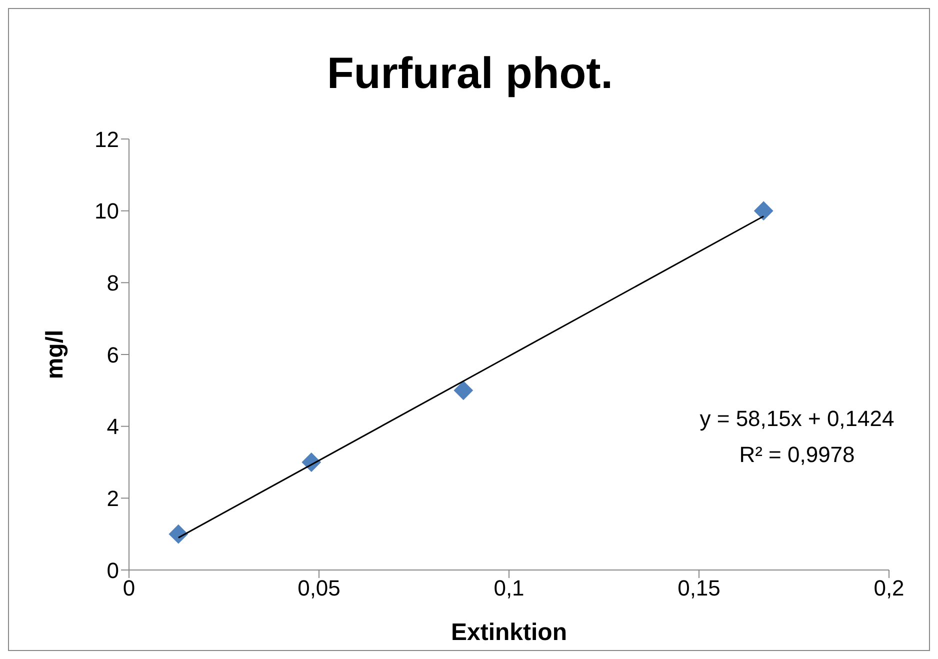 Image resolution: width=938 pixels, height=659 pixels. What do you see at coordinates (112, 355) in the screenshot?
I see `y-tick-label: 6` at bounding box center [112, 355].